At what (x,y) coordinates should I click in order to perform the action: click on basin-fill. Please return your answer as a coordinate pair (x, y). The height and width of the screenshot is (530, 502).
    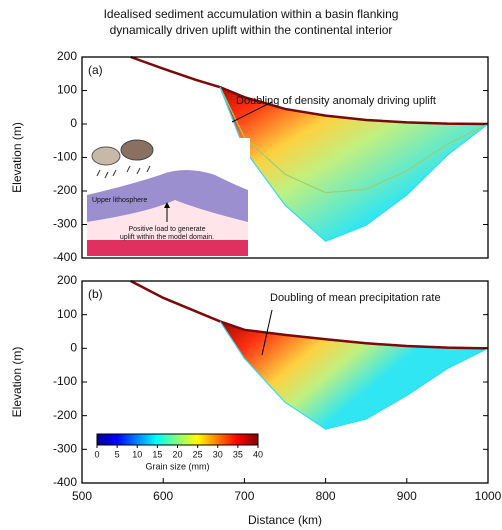
    Looking at the image, I should click on (354, 375).